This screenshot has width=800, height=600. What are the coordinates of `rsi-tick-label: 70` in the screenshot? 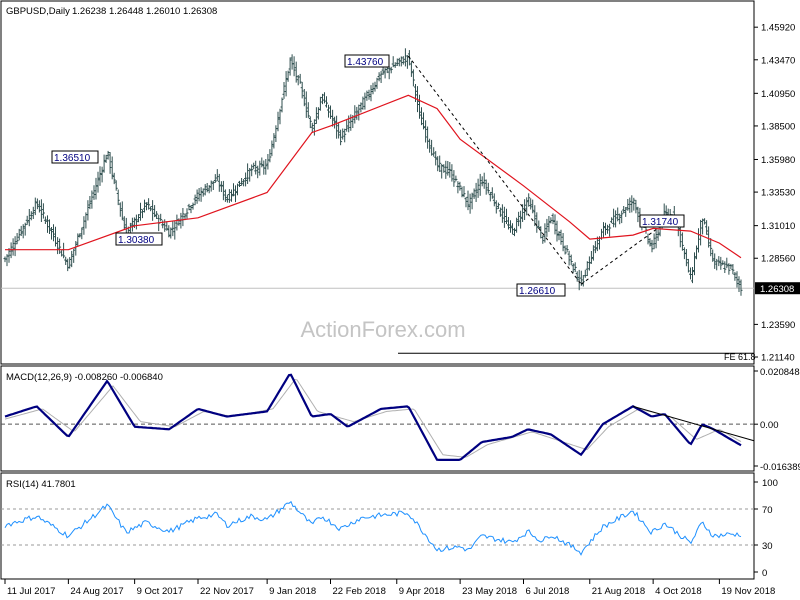 It's located at (767, 510).